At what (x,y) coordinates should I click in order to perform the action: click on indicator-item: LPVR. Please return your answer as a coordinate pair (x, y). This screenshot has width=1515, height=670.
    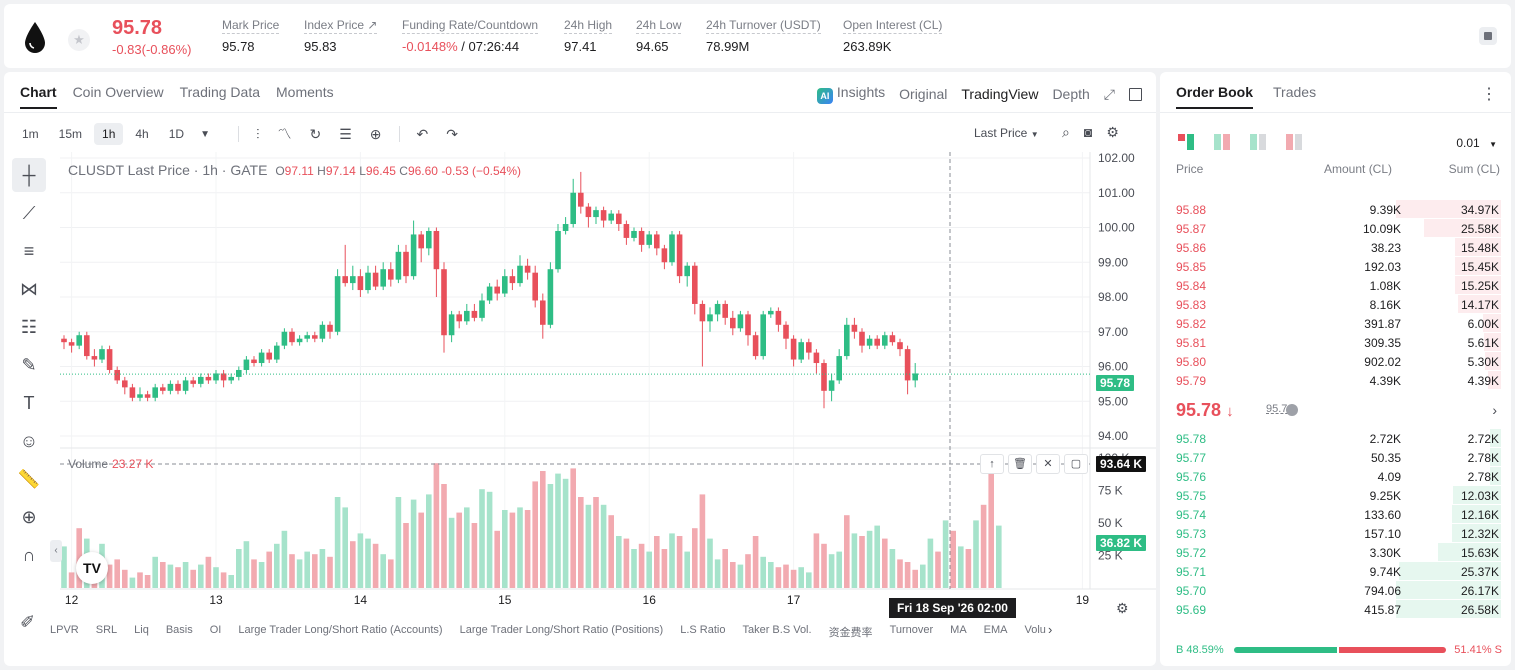
    Looking at the image, I should click on (64, 630).